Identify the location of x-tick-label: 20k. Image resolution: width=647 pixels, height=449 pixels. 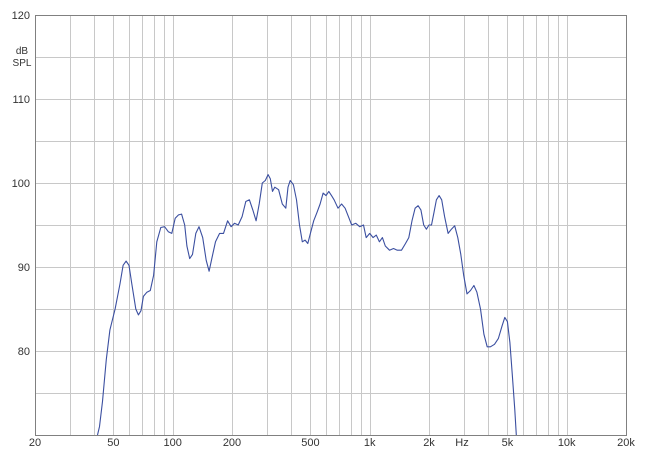
(626, 443).